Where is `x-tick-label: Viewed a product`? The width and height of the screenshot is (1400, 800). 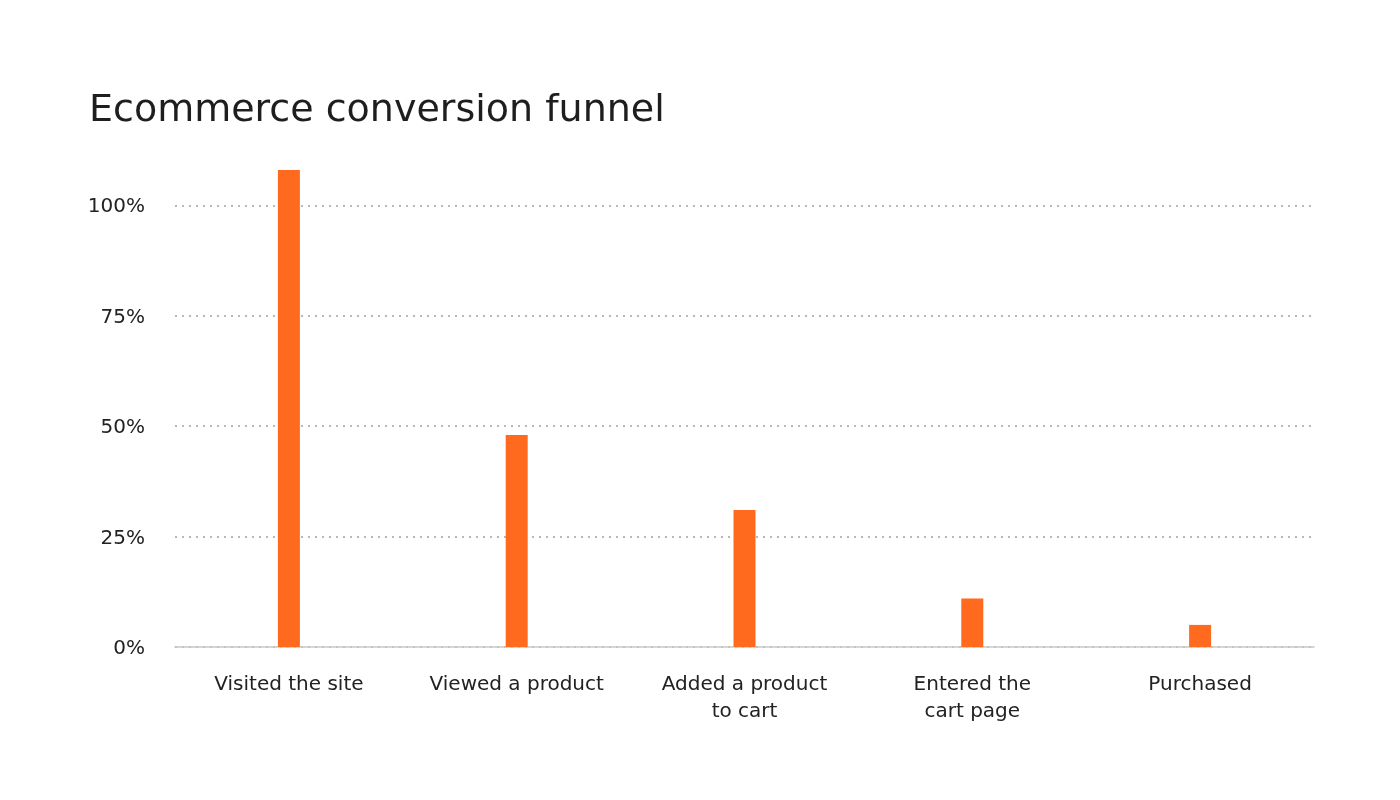
x-tick-label: Viewed a product is located at coordinates (517, 682).